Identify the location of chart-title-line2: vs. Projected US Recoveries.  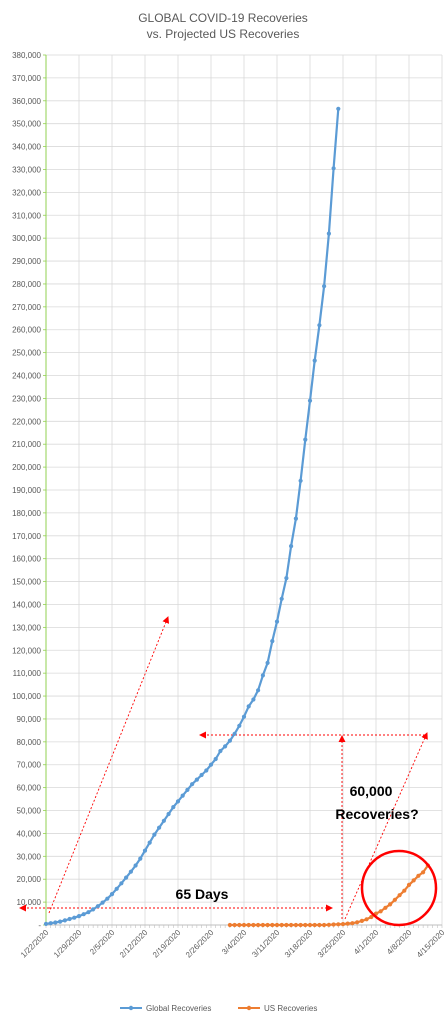
(223, 34).